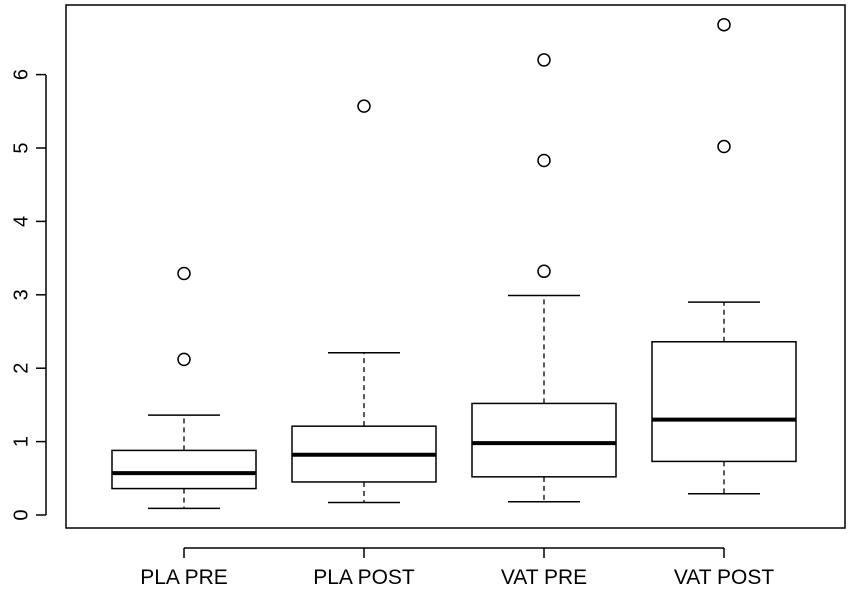  Describe the element at coordinates (457, 568) in the screenshot. I see `x-axis-ticks: PLA PRE PLA POST VAT PRE VAT POST` at that location.